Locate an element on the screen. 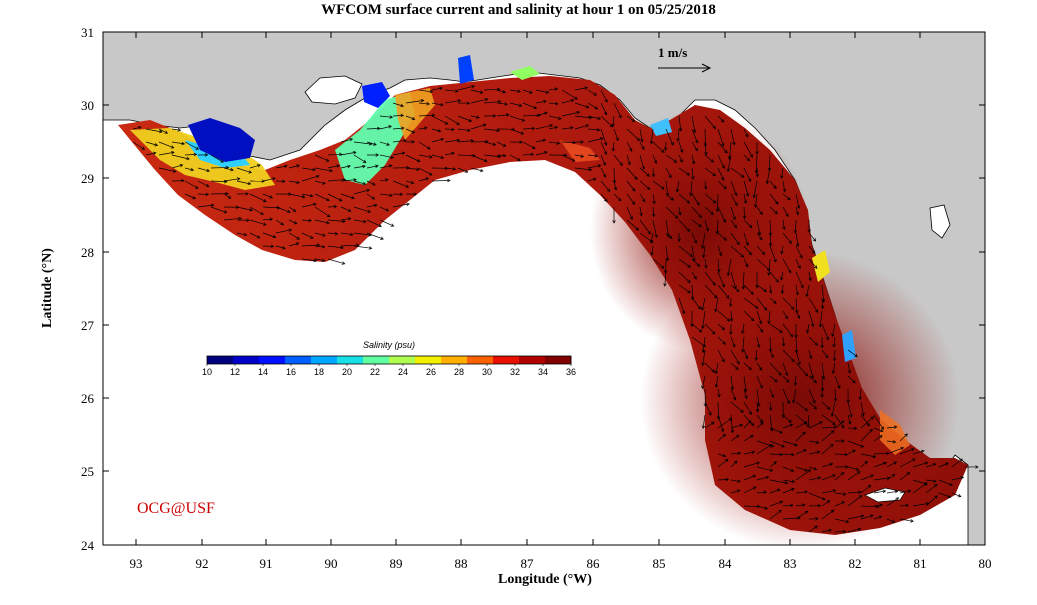 Image resolution: width=1037 pixels, height=605 pixels. x-tick-label: 90 is located at coordinates (331, 563).